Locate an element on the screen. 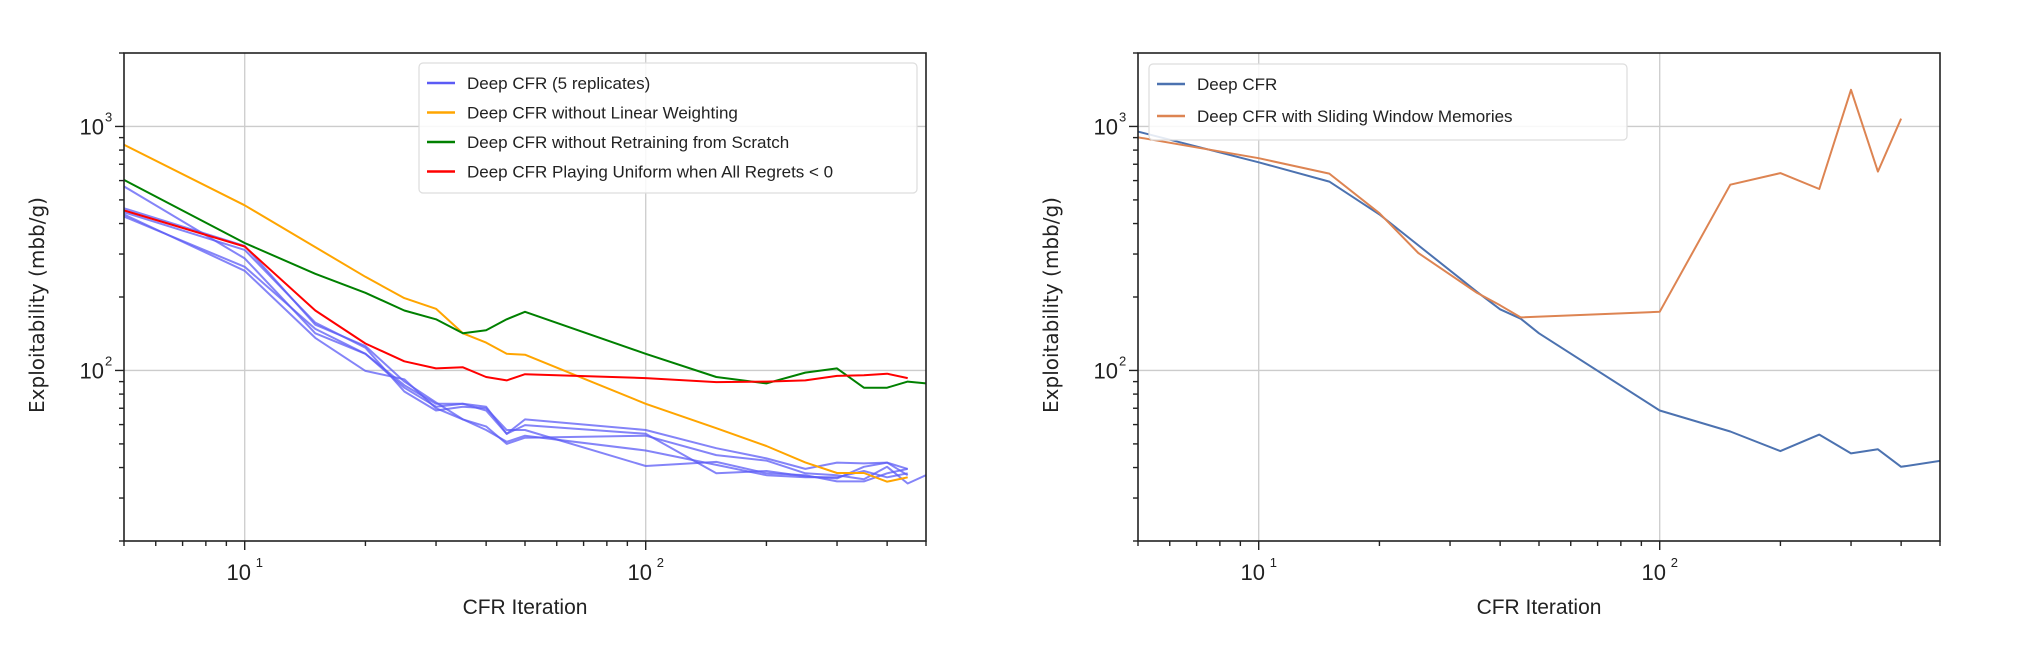 The height and width of the screenshot is (652, 2021). legend-label: Deep CFR without Retraining from Scratch is located at coordinates (628, 142).